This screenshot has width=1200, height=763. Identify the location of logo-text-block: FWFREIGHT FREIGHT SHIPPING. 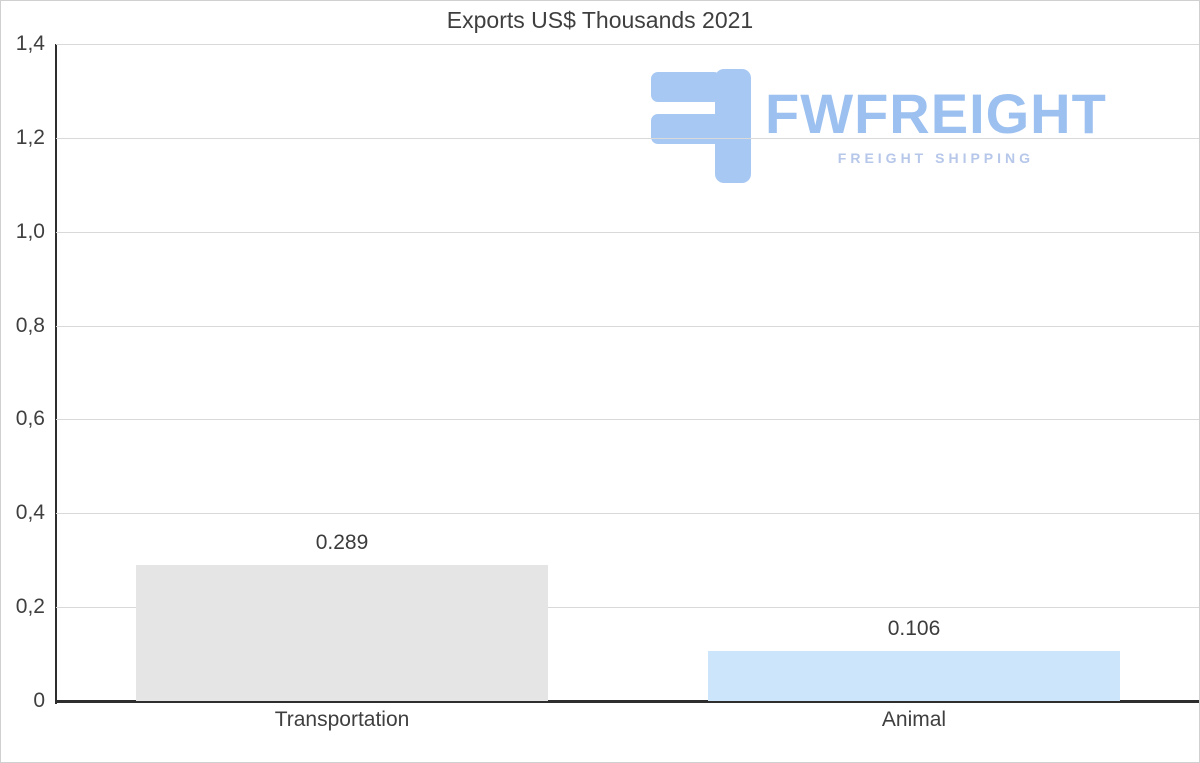
(936, 124).